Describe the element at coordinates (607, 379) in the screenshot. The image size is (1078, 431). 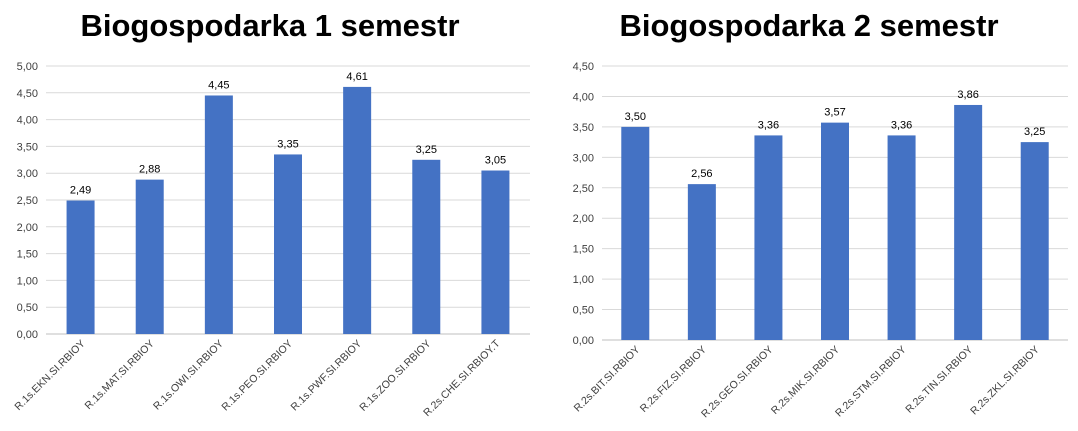
I see `x-tick-label: R.2s.BIT.SI.RBIOY` at that location.